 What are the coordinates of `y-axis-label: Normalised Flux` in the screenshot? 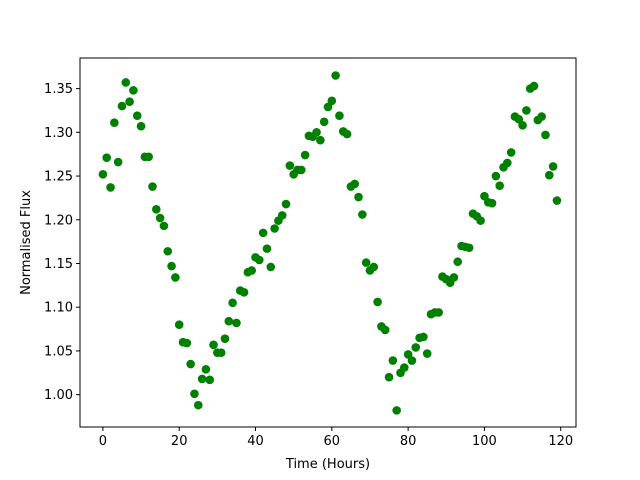 It's located at (26, 242).